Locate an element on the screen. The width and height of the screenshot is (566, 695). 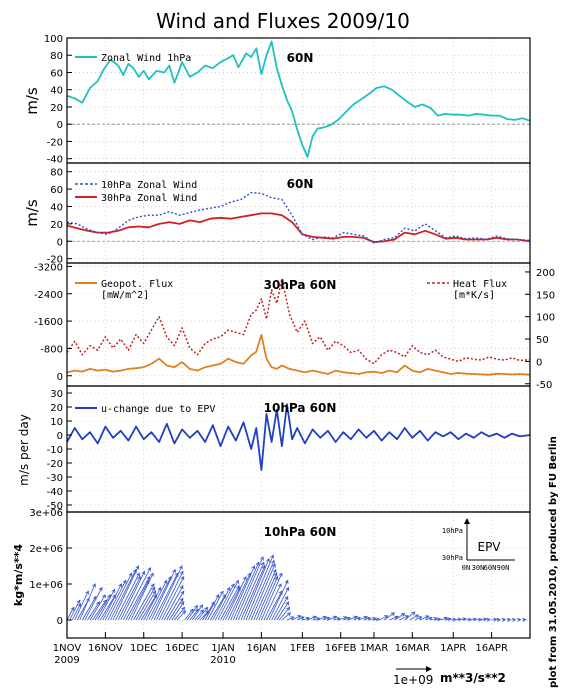
inset-y-label-top: 10hPa is located at coordinates (452, 531).